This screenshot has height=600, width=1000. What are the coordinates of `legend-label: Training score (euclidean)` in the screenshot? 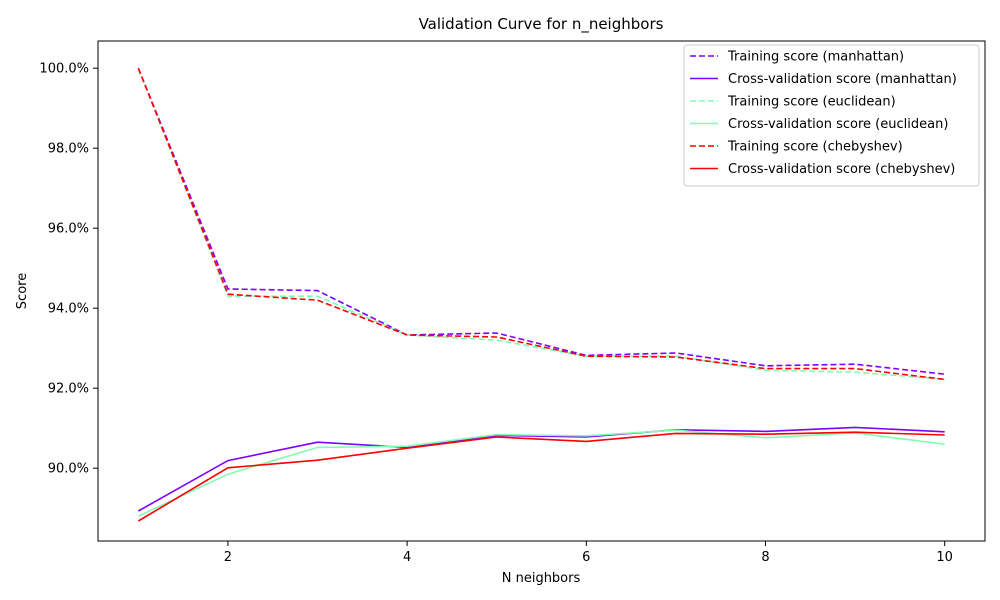 It's located at (811, 102).